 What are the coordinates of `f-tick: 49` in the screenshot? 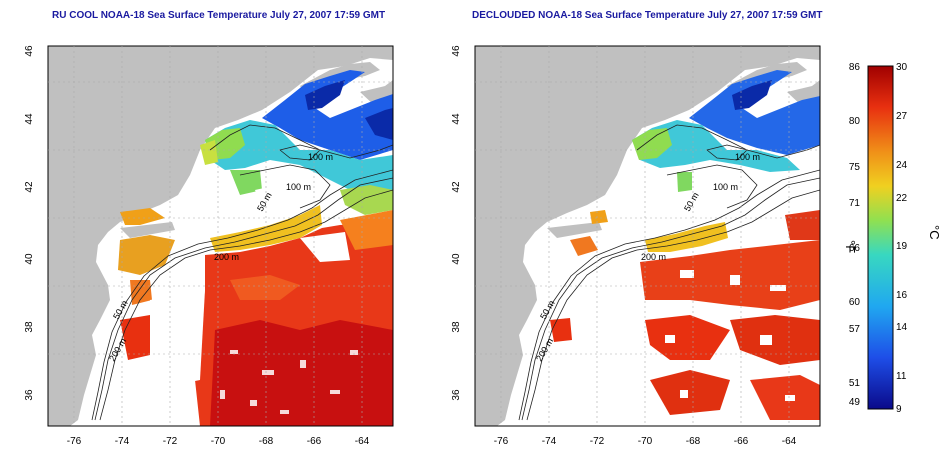 It's located at (855, 402).